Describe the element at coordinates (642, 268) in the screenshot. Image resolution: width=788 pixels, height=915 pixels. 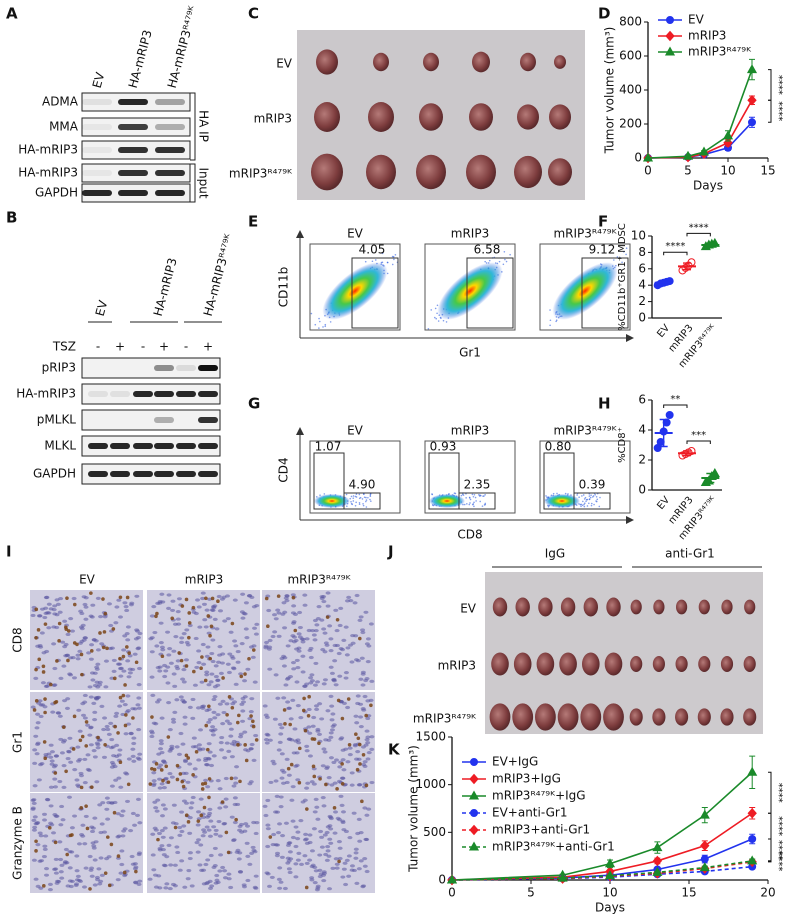
I see `y-tick-label: 6` at that location.